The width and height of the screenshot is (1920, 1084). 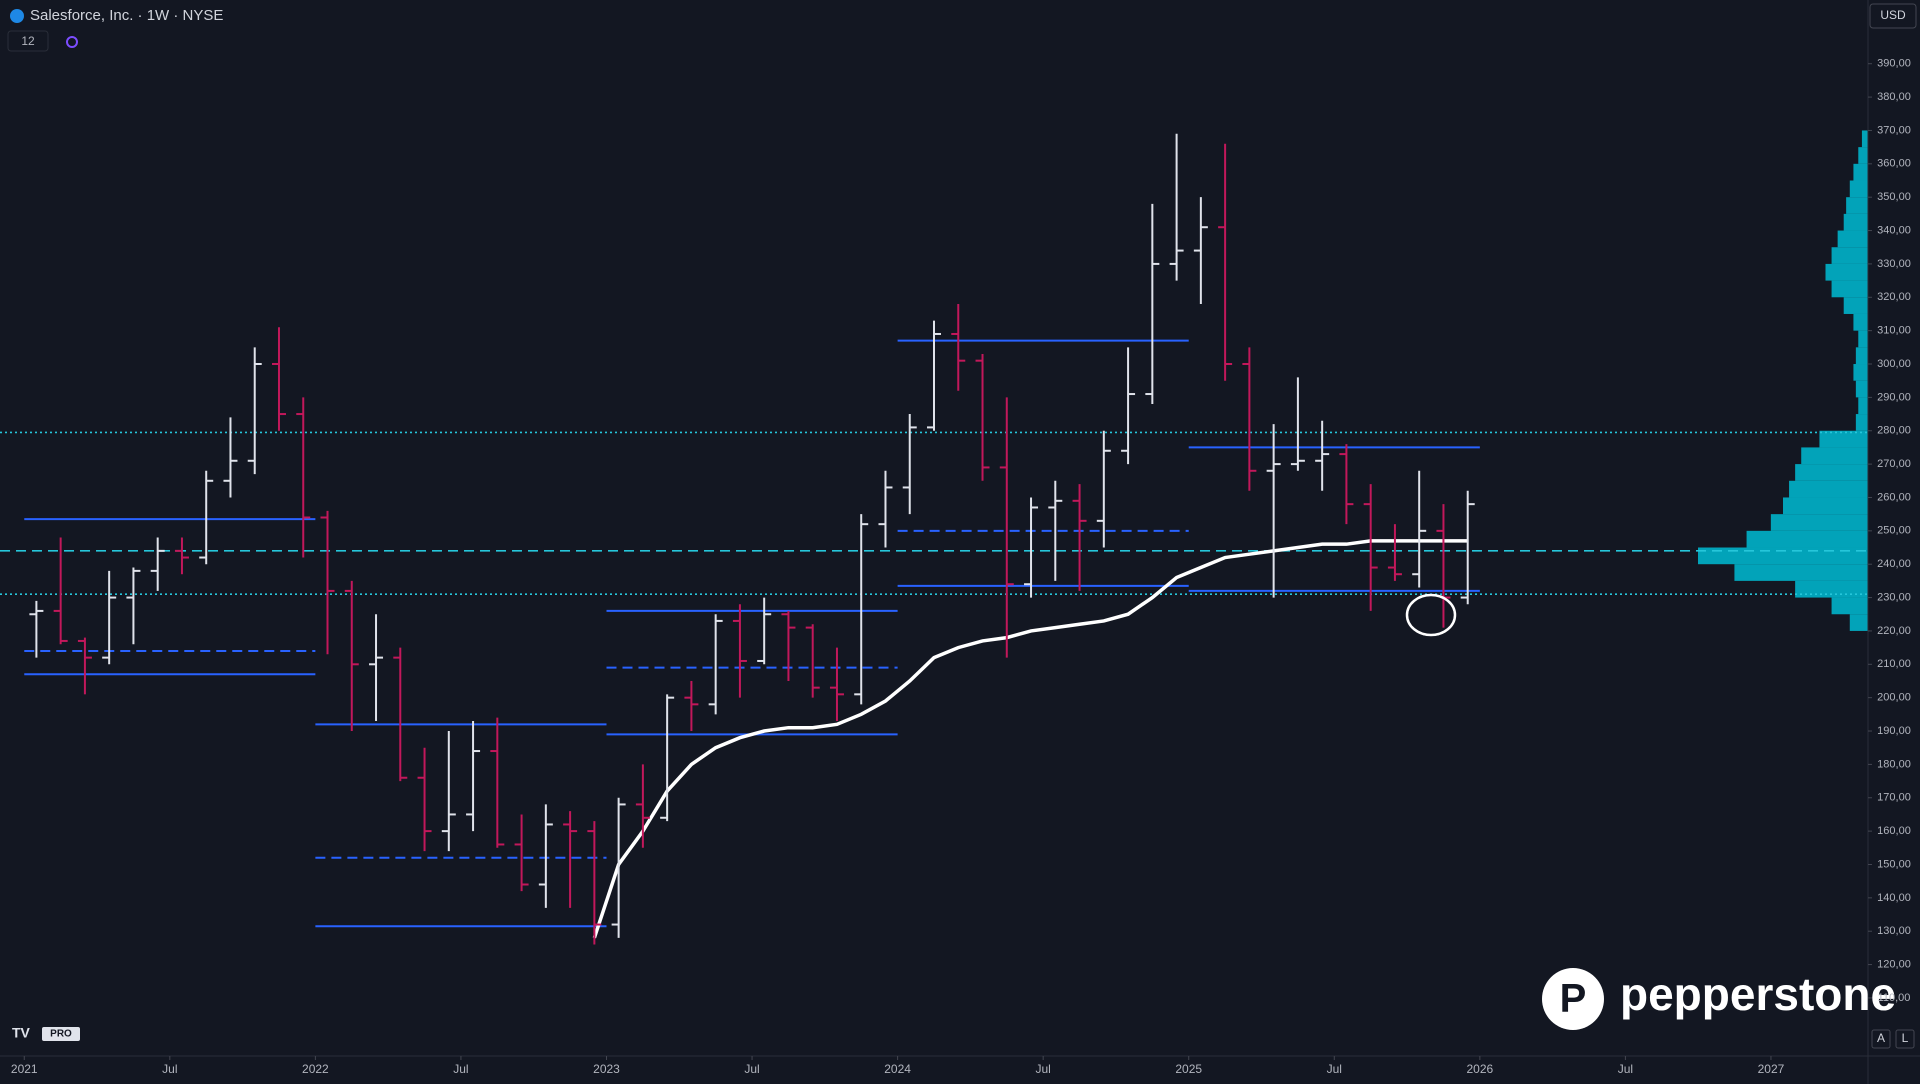 I want to click on x-tick-label: 2024, so click(x=897, y=1069).